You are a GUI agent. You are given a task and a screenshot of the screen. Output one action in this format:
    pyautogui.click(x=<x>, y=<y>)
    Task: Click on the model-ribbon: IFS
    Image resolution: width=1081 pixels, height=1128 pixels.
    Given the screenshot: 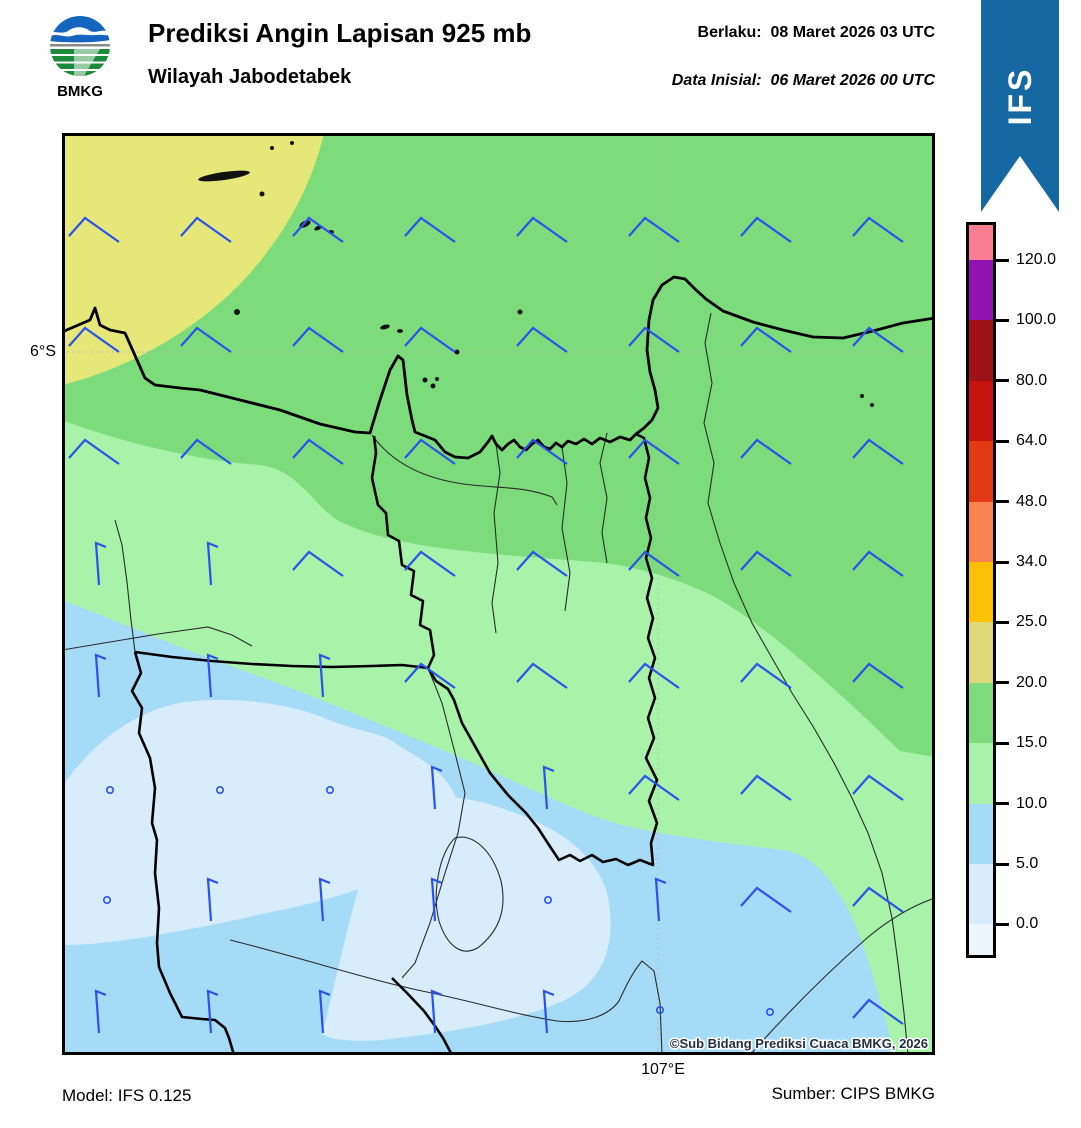 What is the action you would take?
    pyautogui.click(x=1020, y=108)
    